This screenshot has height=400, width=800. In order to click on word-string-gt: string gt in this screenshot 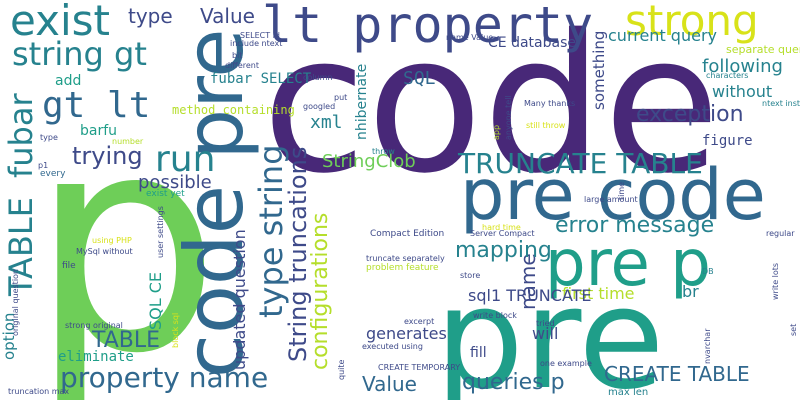, I will do `click(79, 54)`.